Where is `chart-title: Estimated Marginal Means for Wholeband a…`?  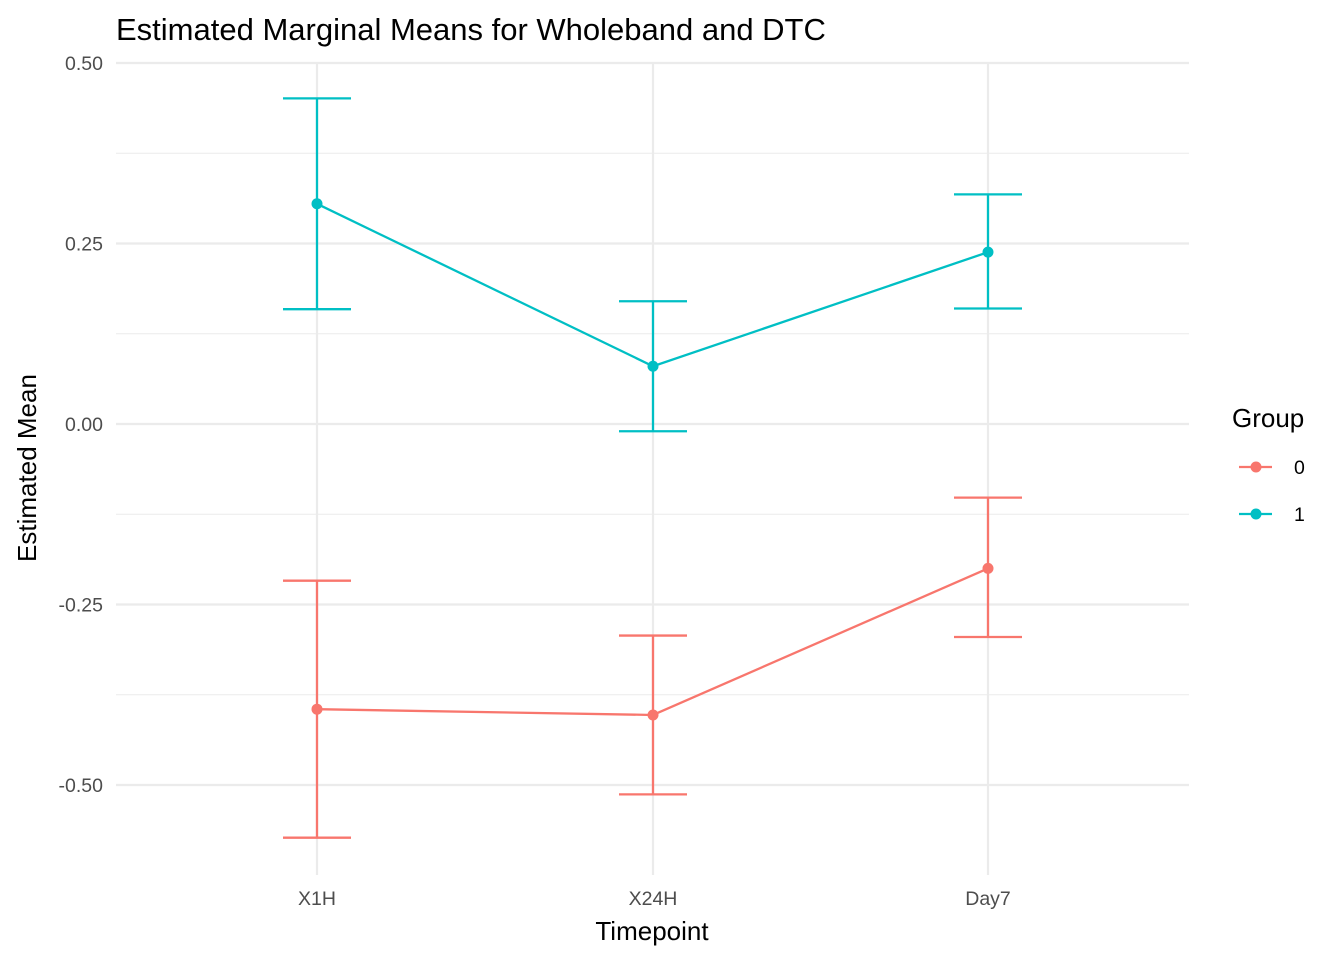 chart-title: Estimated Marginal Means for Wholeband a… is located at coordinates (471, 29).